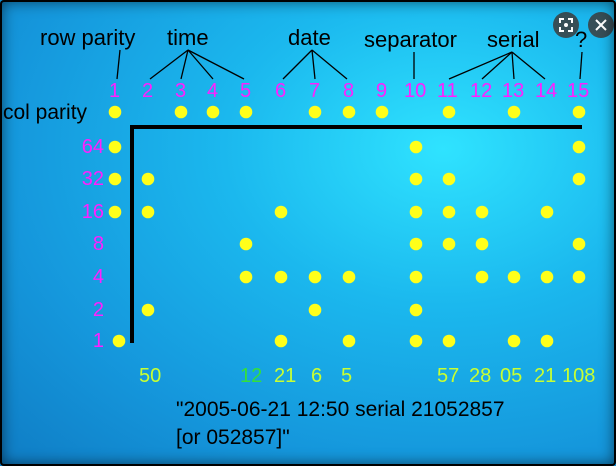  Describe the element at coordinates (148, 91) in the screenshot. I see `column-number: 2` at that location.